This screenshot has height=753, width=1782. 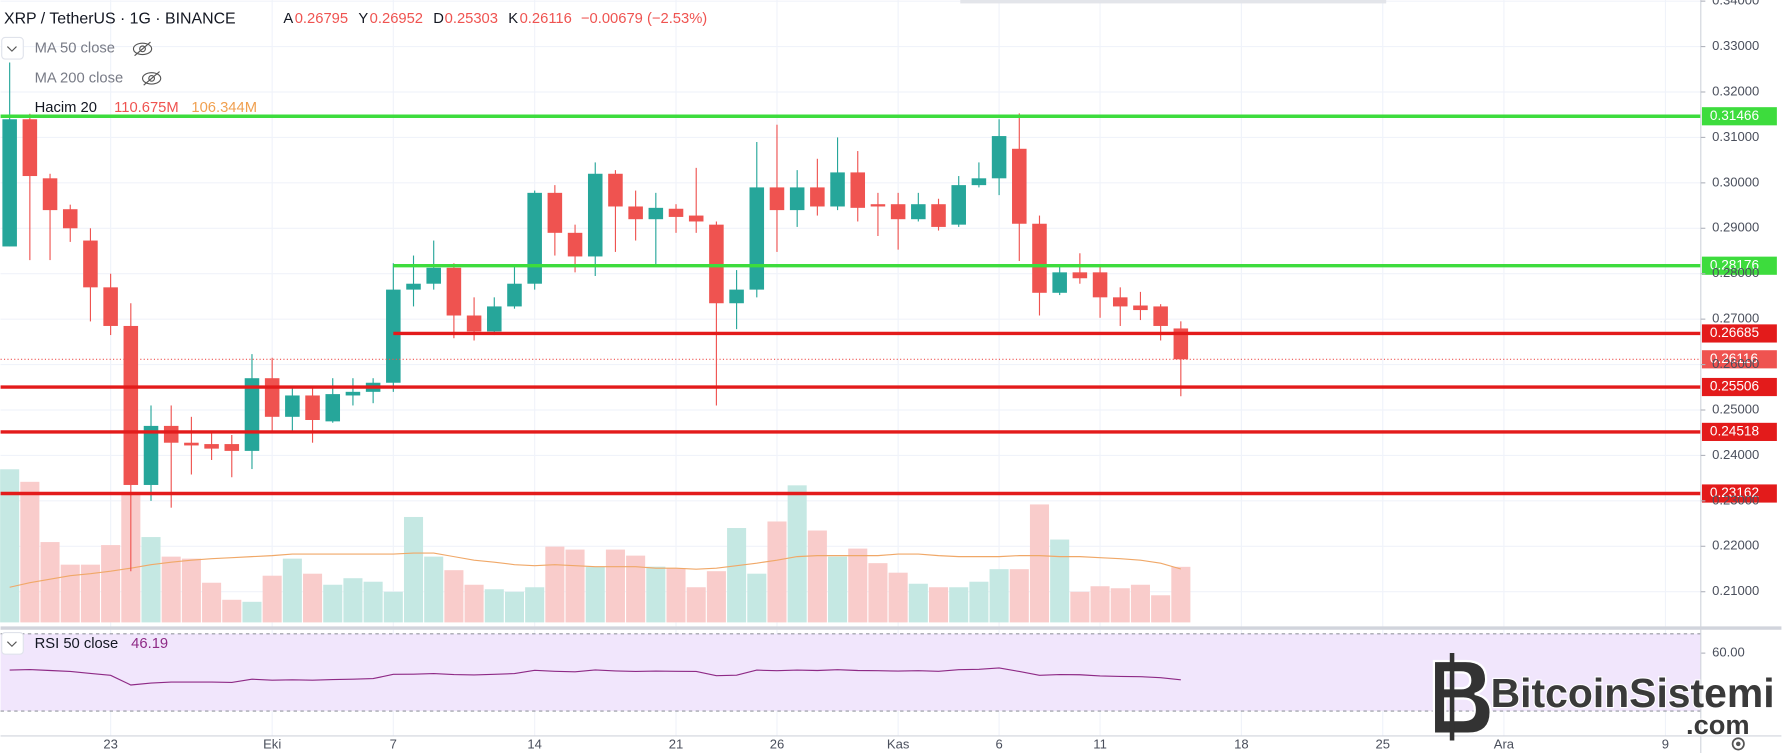 What do you see at coordinates (898, 744) in the screenshot?
I see `x-tick-label: Kas` at bounding box center [898, 744].